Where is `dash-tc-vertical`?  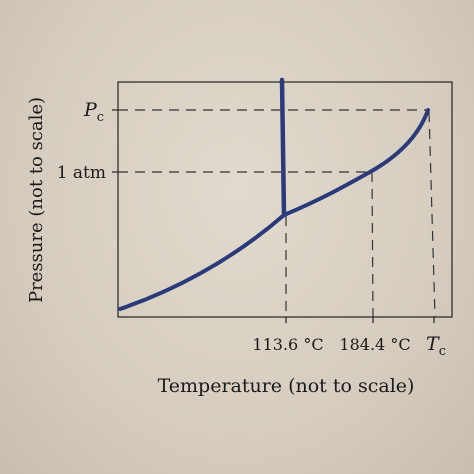
dash-tc-vertical is located at coordinates (432, 214).